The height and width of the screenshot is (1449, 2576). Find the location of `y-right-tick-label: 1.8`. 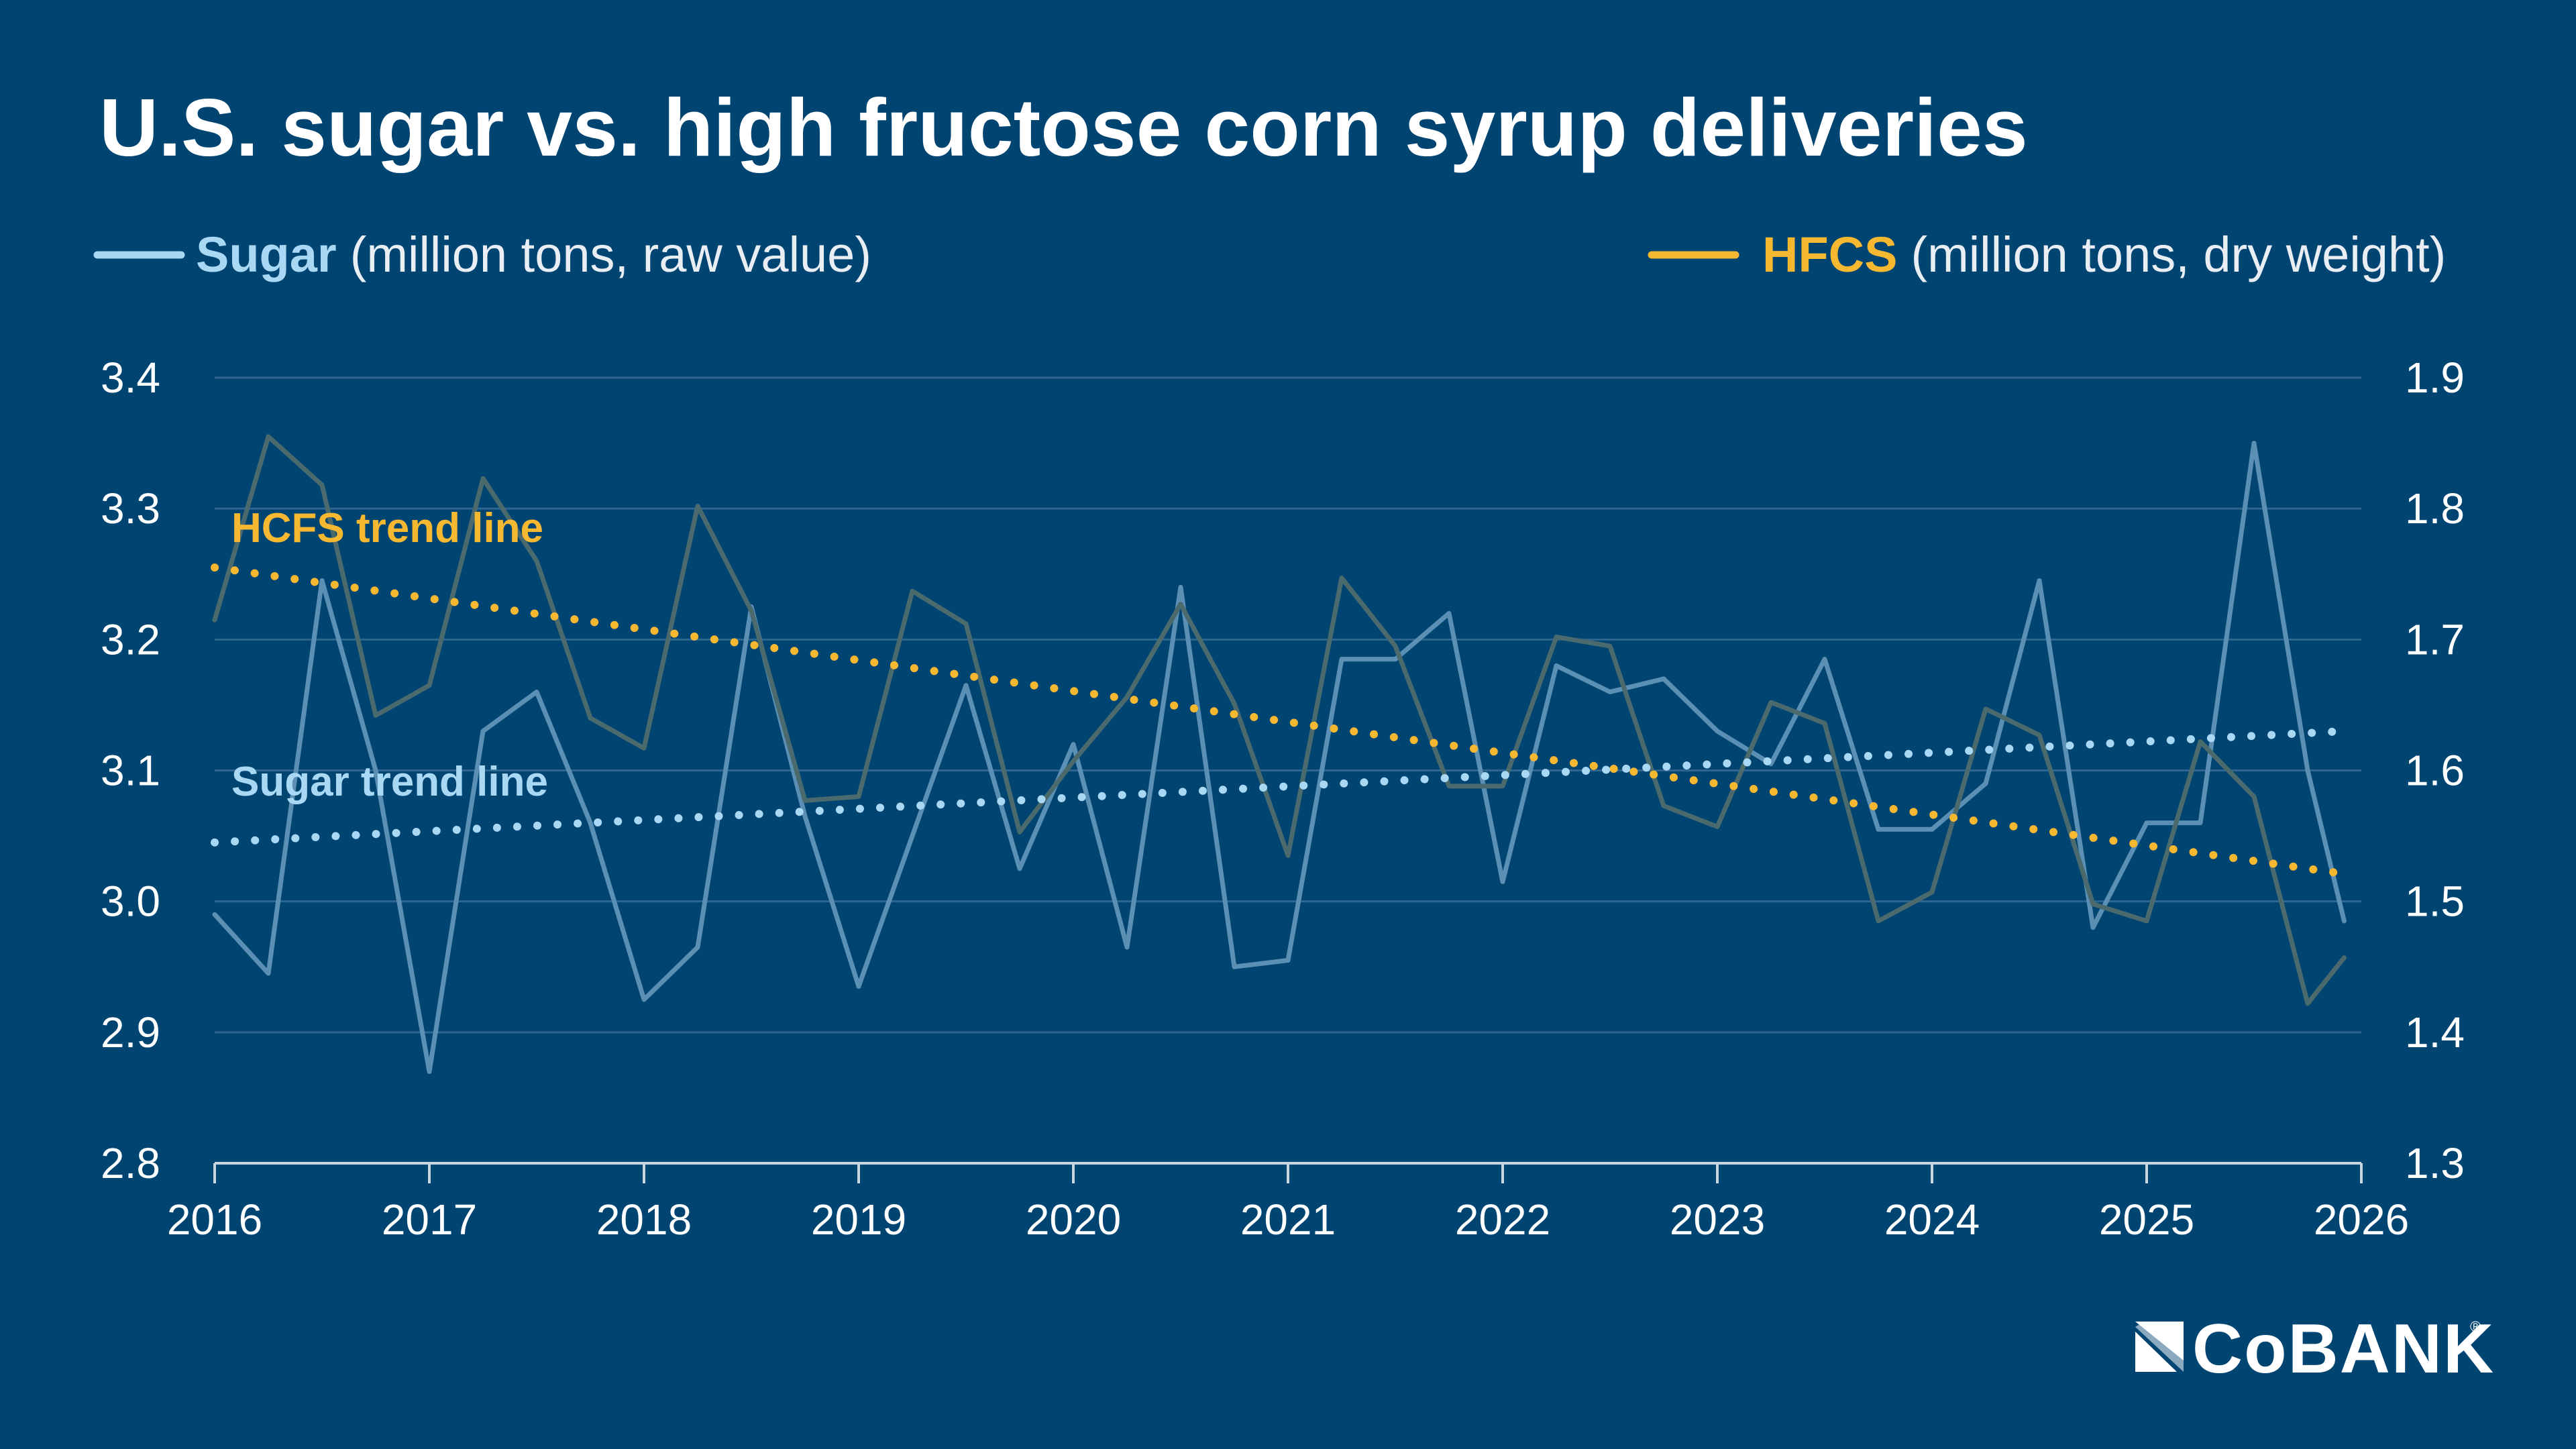

y-right-tick-label: 1.8 is located at coordinates (2435, 508).